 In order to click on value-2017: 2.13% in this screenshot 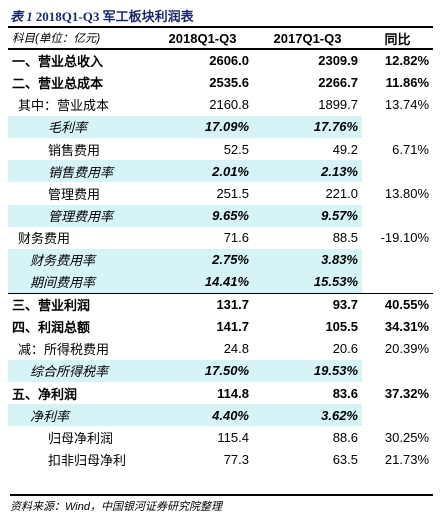, I will do `click(307, 171)`.